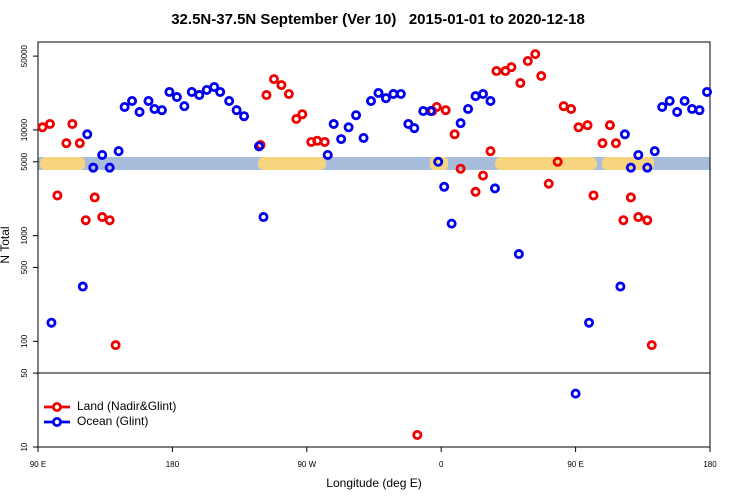 The height and width of the screenshot is (500, 750). What do you see at coordinates (173, 464) in the screenshot?
I see `x-tick-label: 180` at bounding box center [173, 464].